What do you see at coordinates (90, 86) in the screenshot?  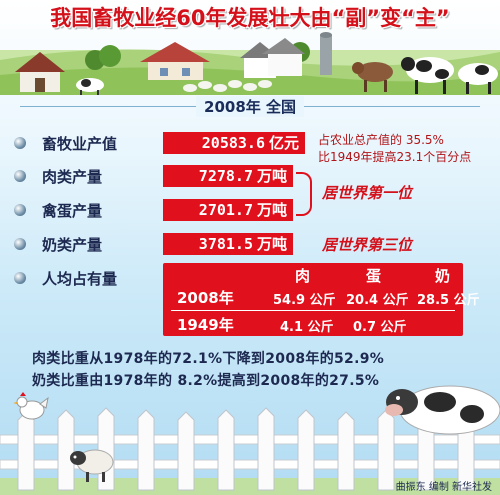 I see `cow-icon` at bounding box center [90, 86].